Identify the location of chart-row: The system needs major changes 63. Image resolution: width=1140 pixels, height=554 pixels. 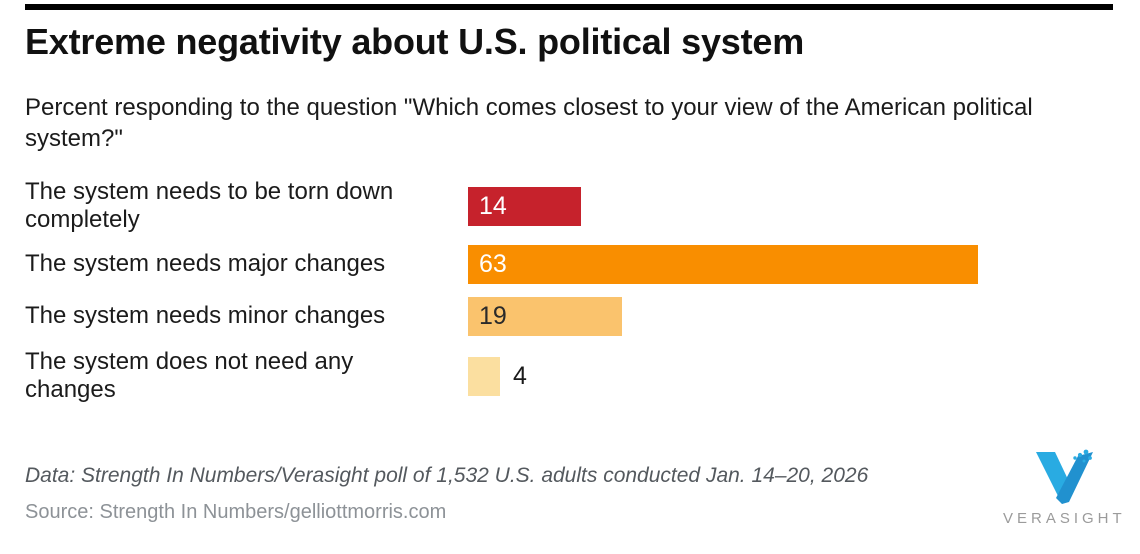
(580, 264).